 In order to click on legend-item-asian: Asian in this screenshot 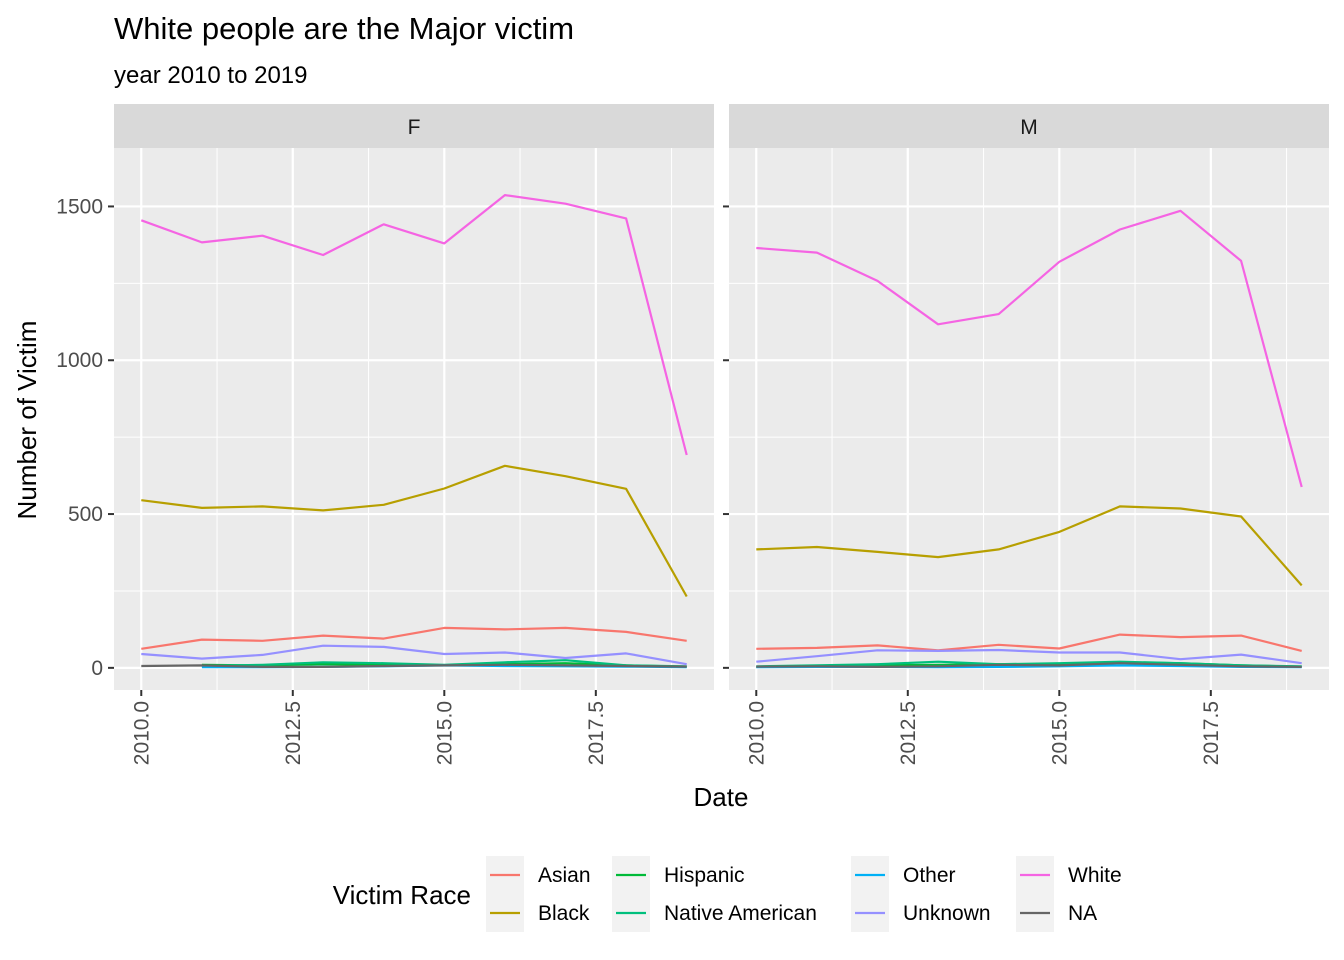, I will do `click(538, 875)`.